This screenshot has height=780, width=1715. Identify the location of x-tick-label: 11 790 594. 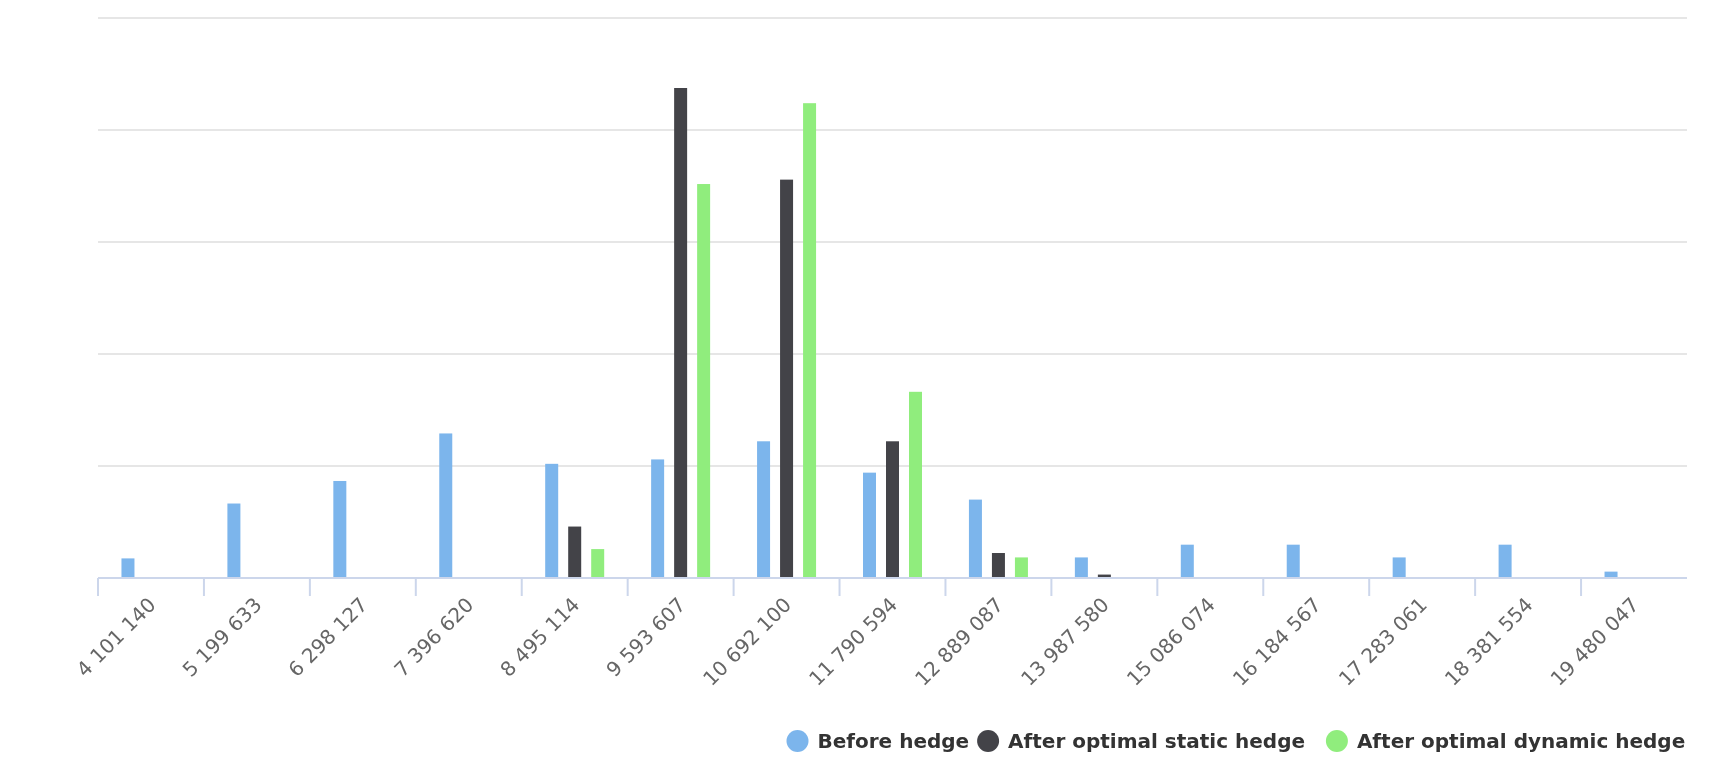
(853, 641).